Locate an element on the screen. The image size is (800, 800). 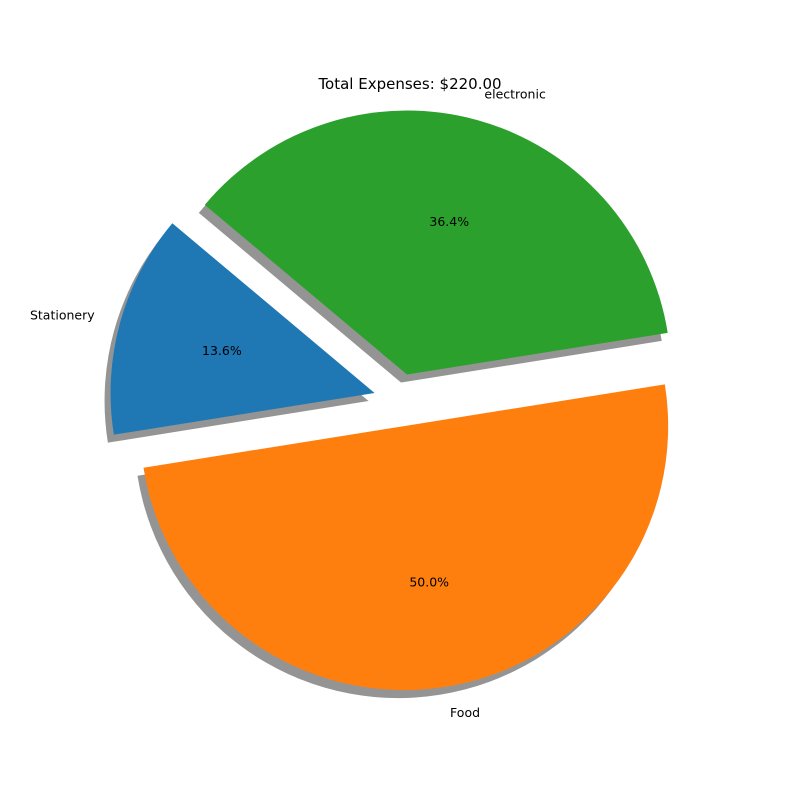
slice-label-electronic: electronic is located at coordinates (515, 94).